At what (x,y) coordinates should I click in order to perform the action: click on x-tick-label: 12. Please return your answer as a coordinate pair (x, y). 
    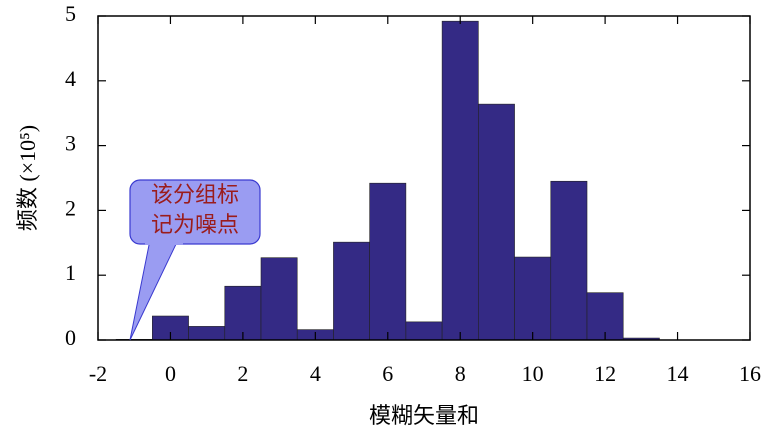
    Looking at the image, I should click on (605, 373).